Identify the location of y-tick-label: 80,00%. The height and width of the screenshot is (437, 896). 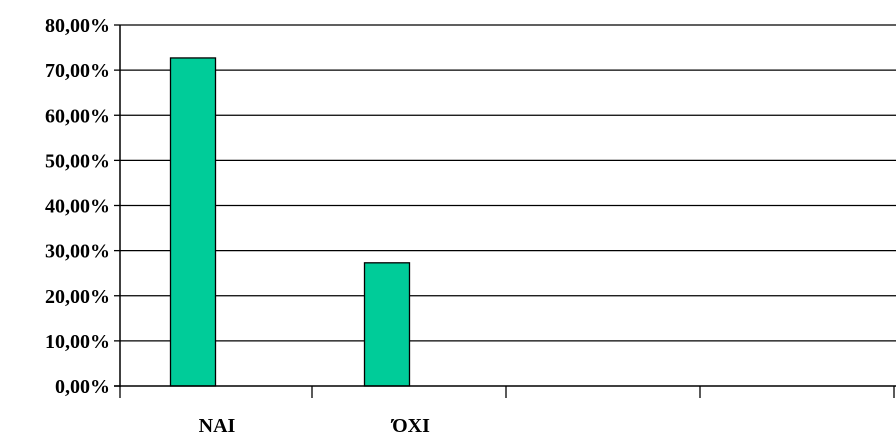
(77, 26).